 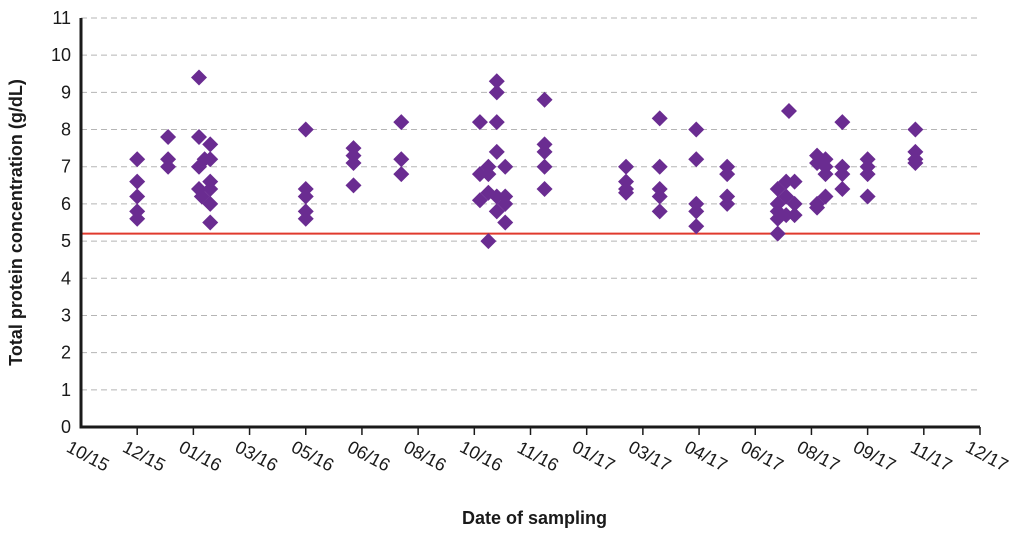 I want to click on y-tick-label: 7, so click(x=66, y=167).